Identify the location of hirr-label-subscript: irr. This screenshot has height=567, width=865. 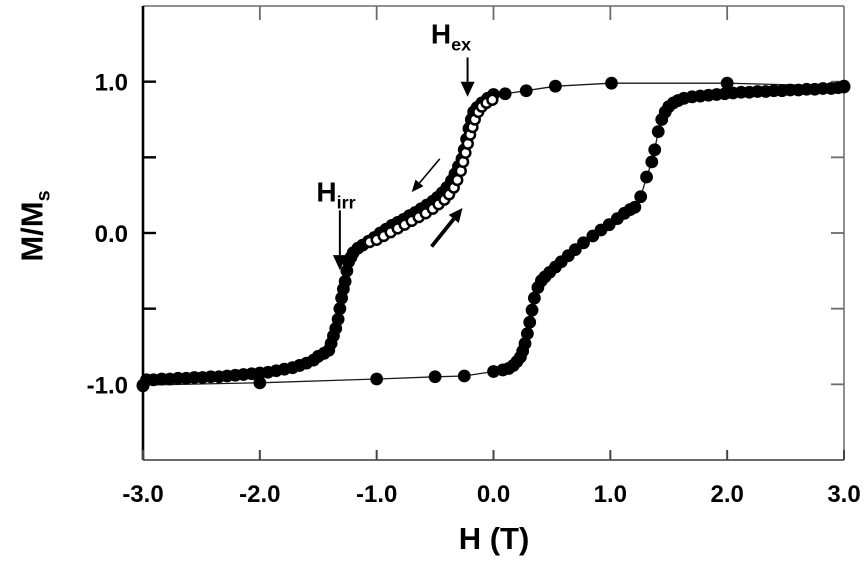
(346, 202).